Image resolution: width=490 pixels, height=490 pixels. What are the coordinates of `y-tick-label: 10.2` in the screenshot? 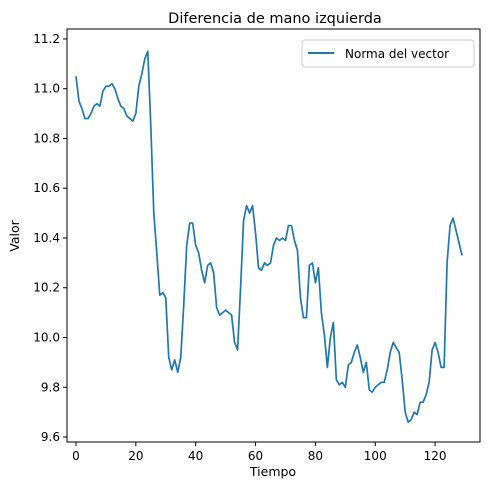 It's located at (46, 288).